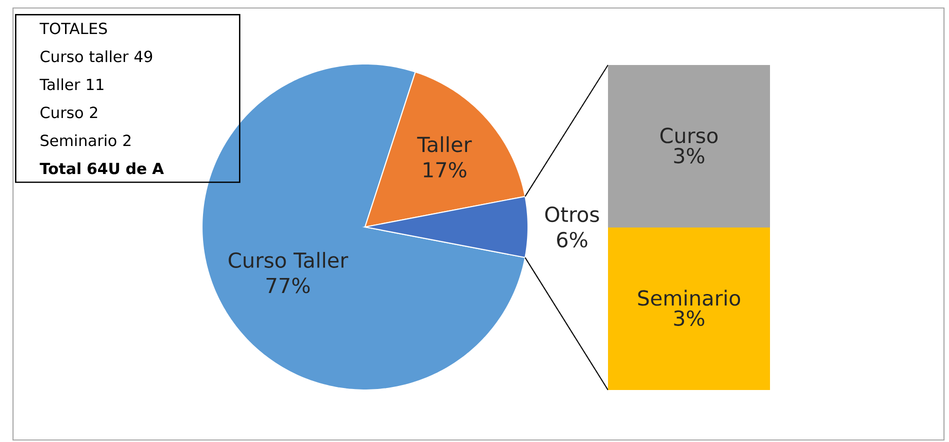  What do you see at coordinates (445, 170) in the screenshot?
I see `data-label: 17%` at bounding box center [445, 170].